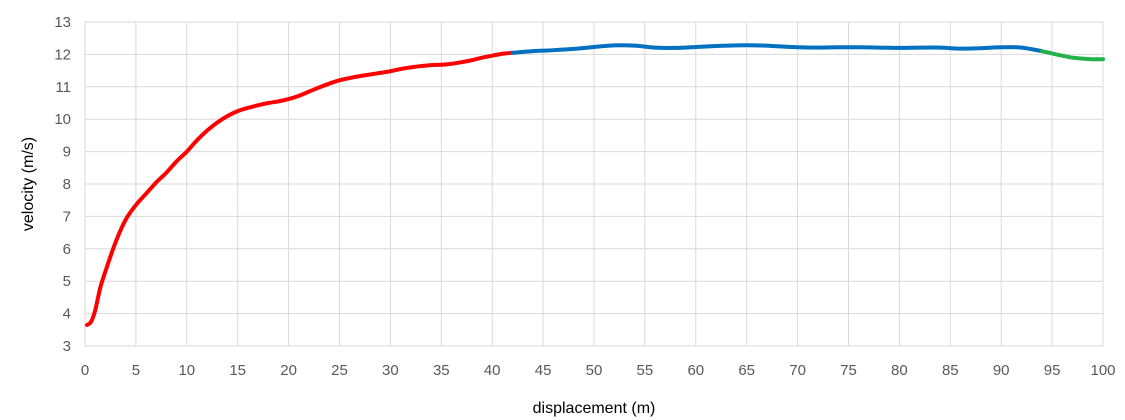 This screenshot has width=1125, height=420. I want to click on y-tick-label: 11, so click(63, 87).